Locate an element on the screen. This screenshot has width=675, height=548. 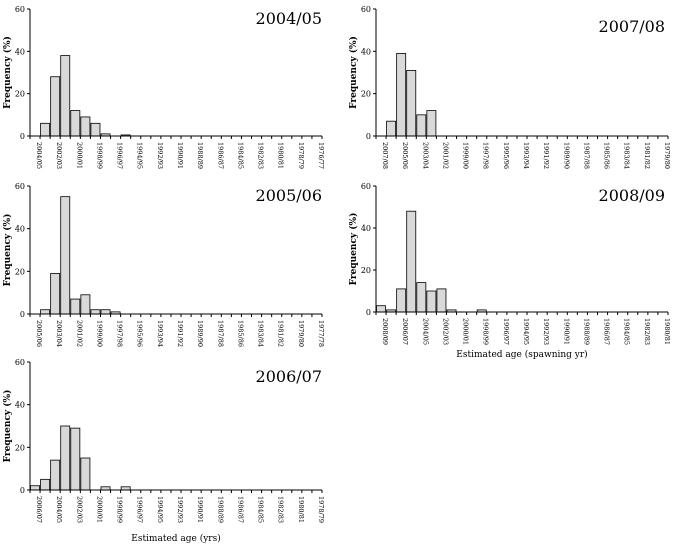
x-tick-label: 1987/88 is located at coordinates (586, 155).